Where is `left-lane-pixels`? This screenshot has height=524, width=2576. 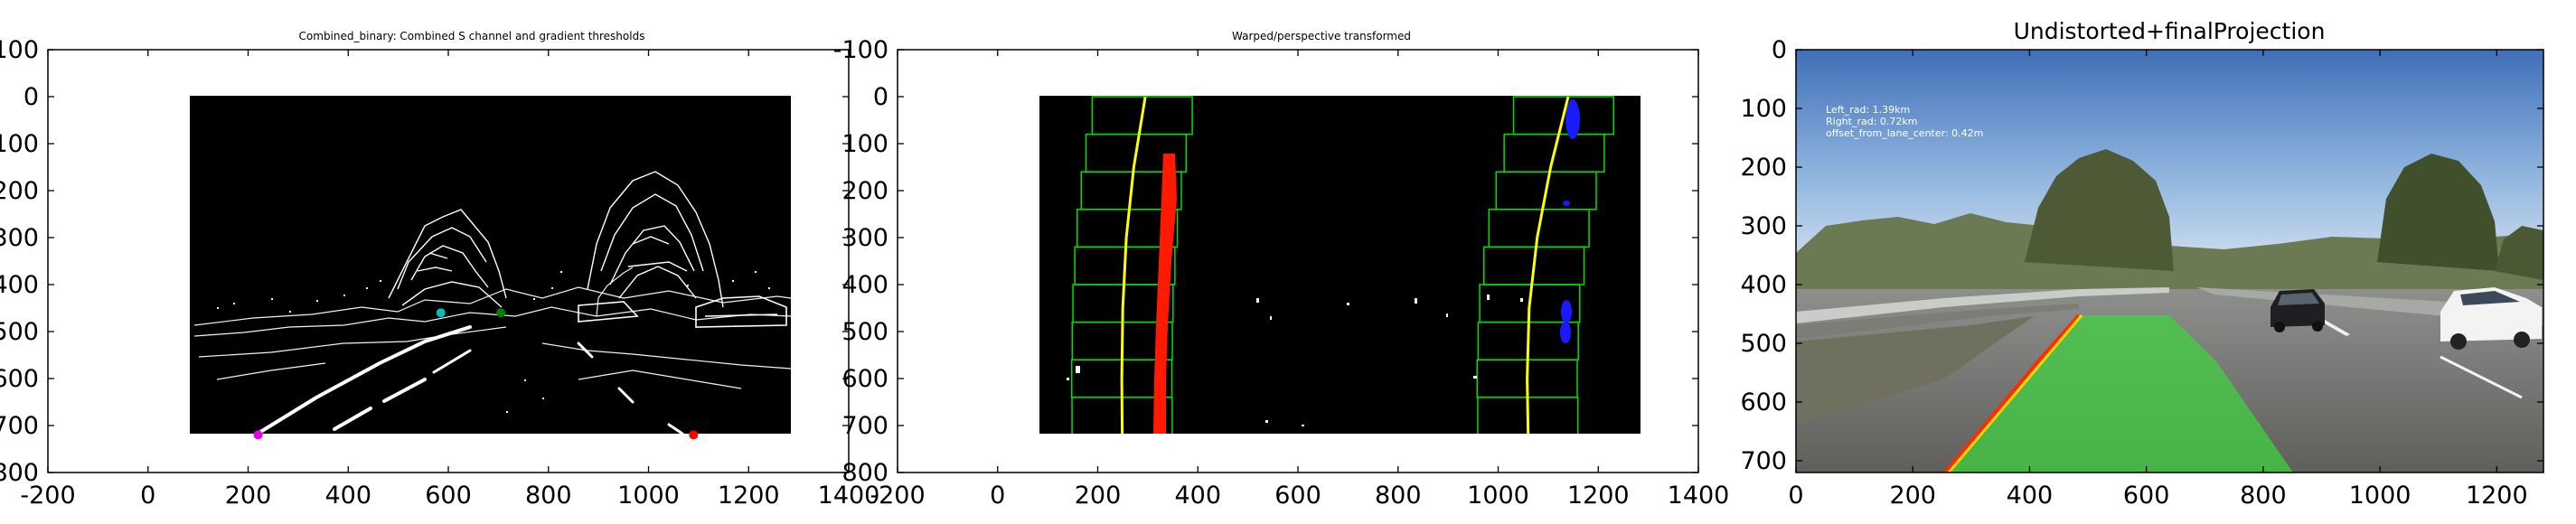
left-lane-pixels is located at coordinates (1165, 294).